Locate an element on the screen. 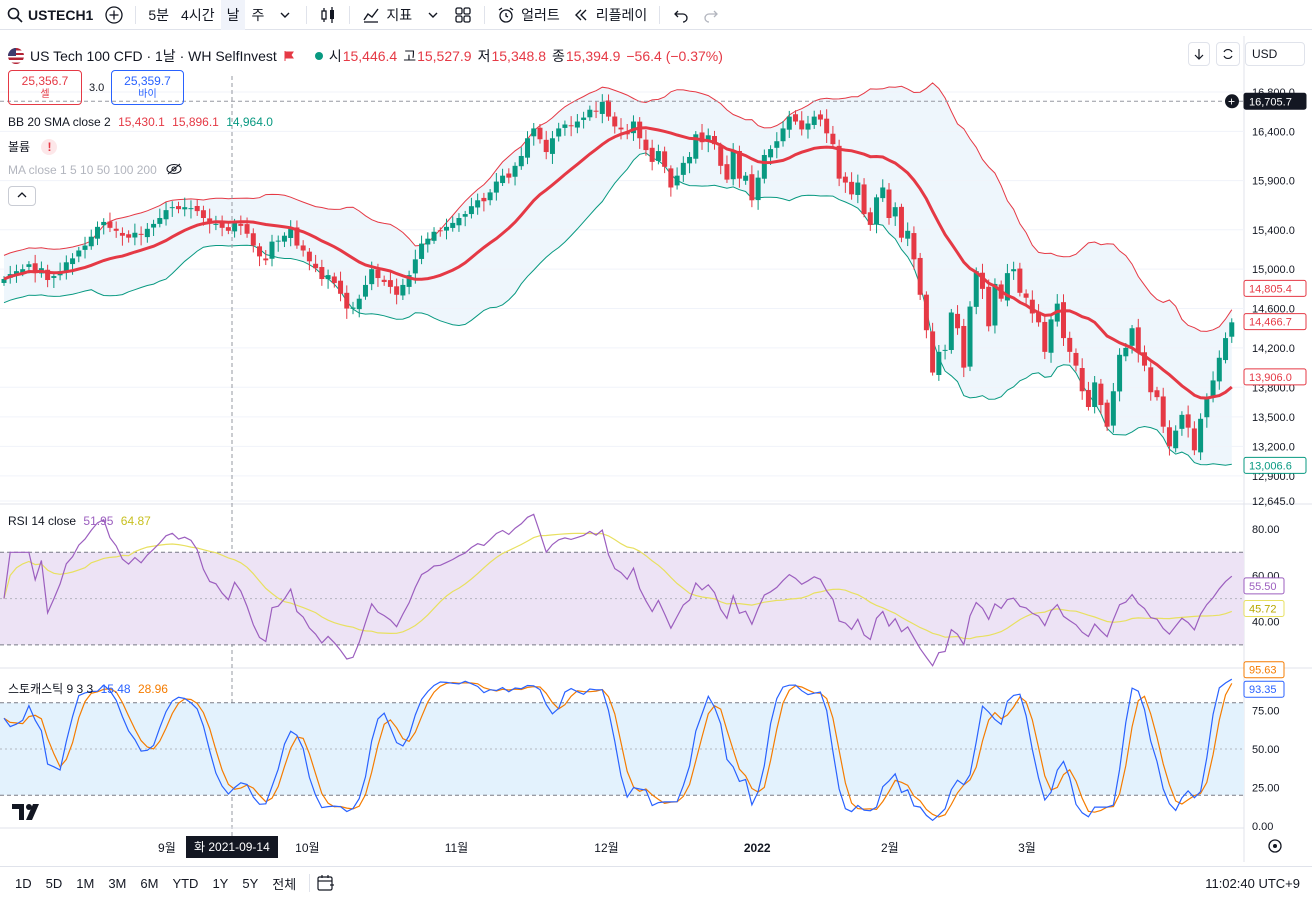 The width and height of the screenshot is (1312, 905). chevron-down-icon is located at coordinates (285, 15).